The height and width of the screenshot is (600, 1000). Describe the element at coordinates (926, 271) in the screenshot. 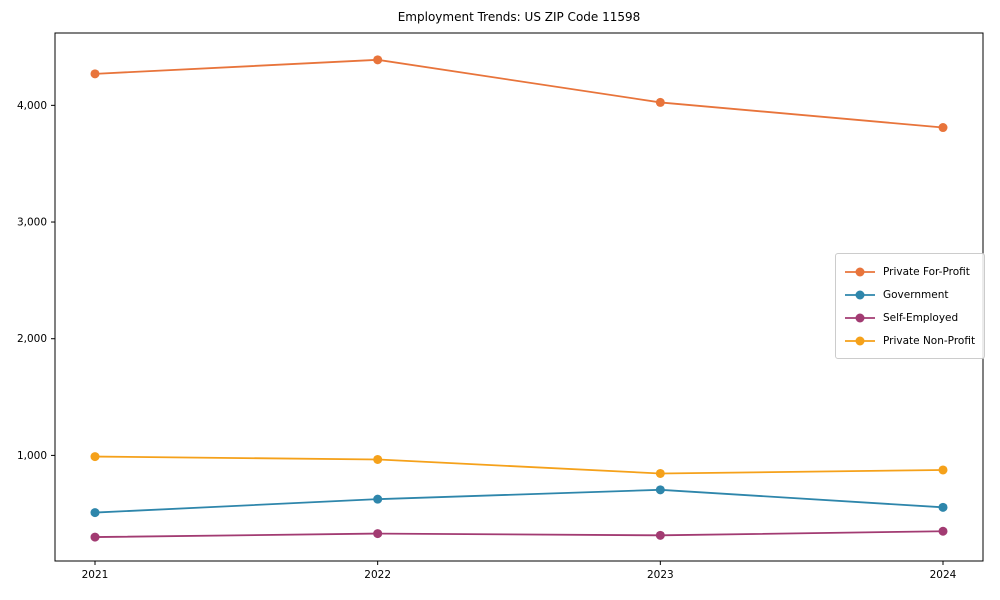

I see `legend-label: Private For-Profit` at that location.